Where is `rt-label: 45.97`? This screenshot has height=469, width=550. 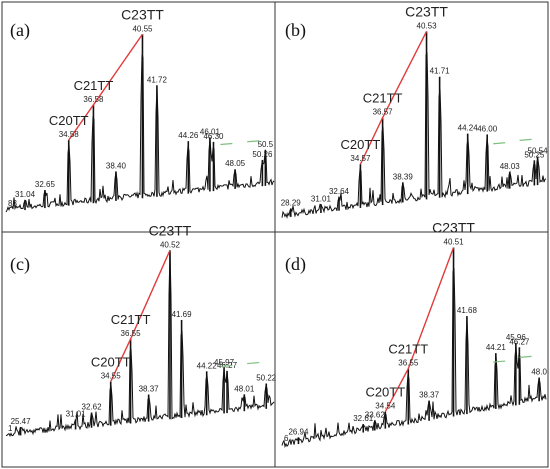
rt-label: 45.97 is located at coordinates (224, 362).